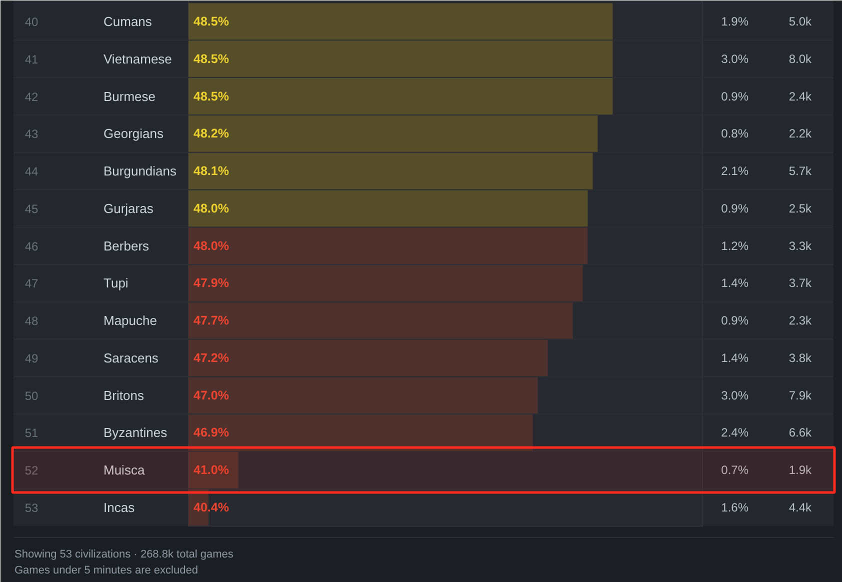  What do you see at coordinates (800, 321) in the screenshot?
I see `text: 2.3k` at bounding box center [800, 321].